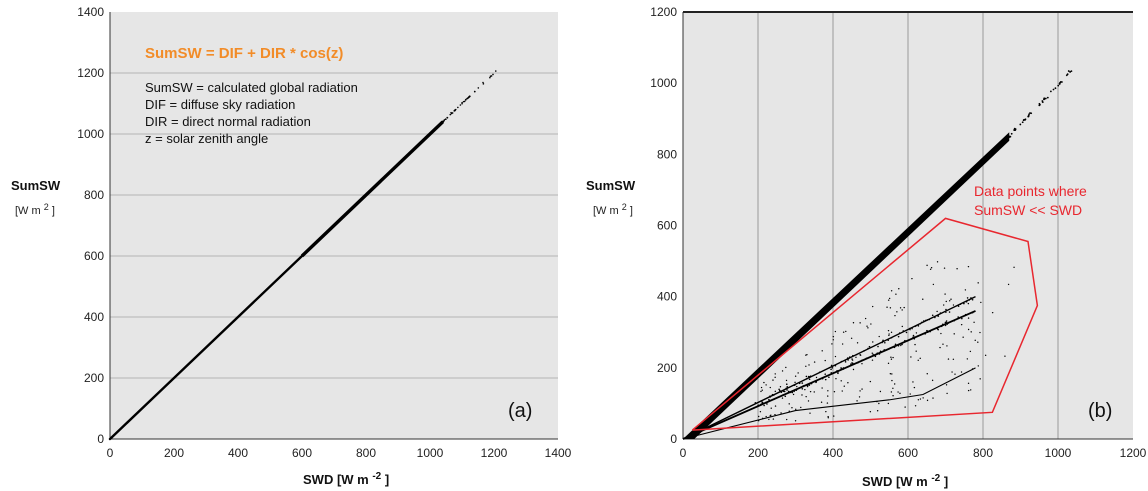 Image resolution: width=1148 pixels, height=491 pixels. I want to click on panel-b-label: (b), so click(1100, 411).